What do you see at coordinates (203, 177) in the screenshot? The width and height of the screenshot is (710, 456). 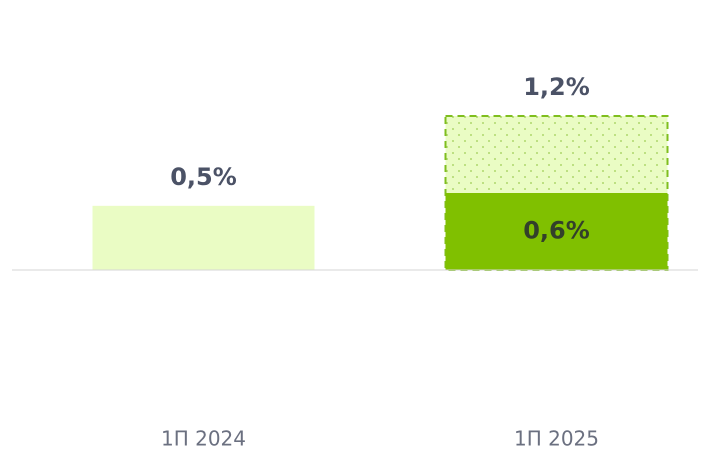 I see `value-label: 0,5%` at bounding box center [203, 177].